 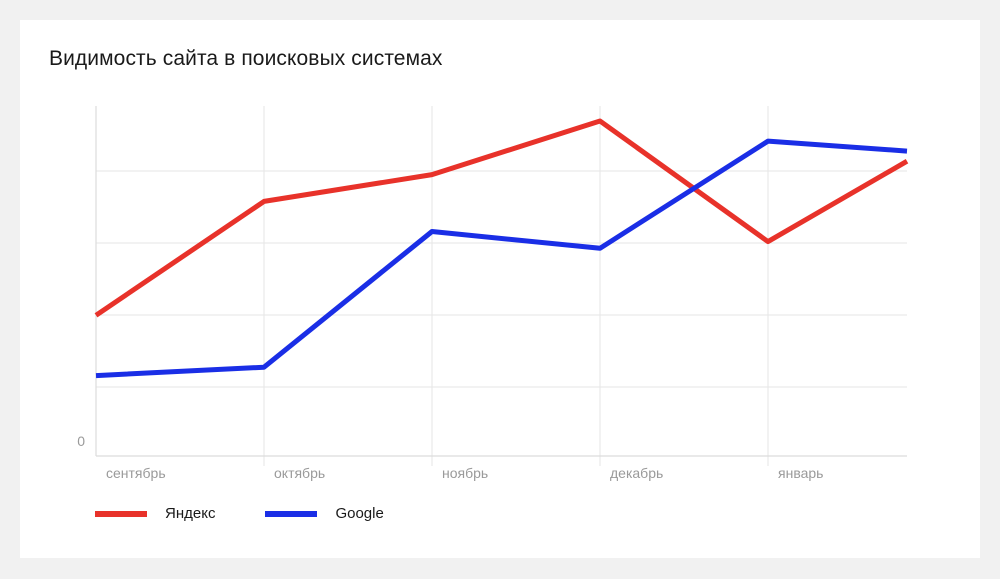 What do you see at coordinates (299, 473) in the screenshot?
I see `x-tick-label: октябрь` at bounding box center [299, 473].